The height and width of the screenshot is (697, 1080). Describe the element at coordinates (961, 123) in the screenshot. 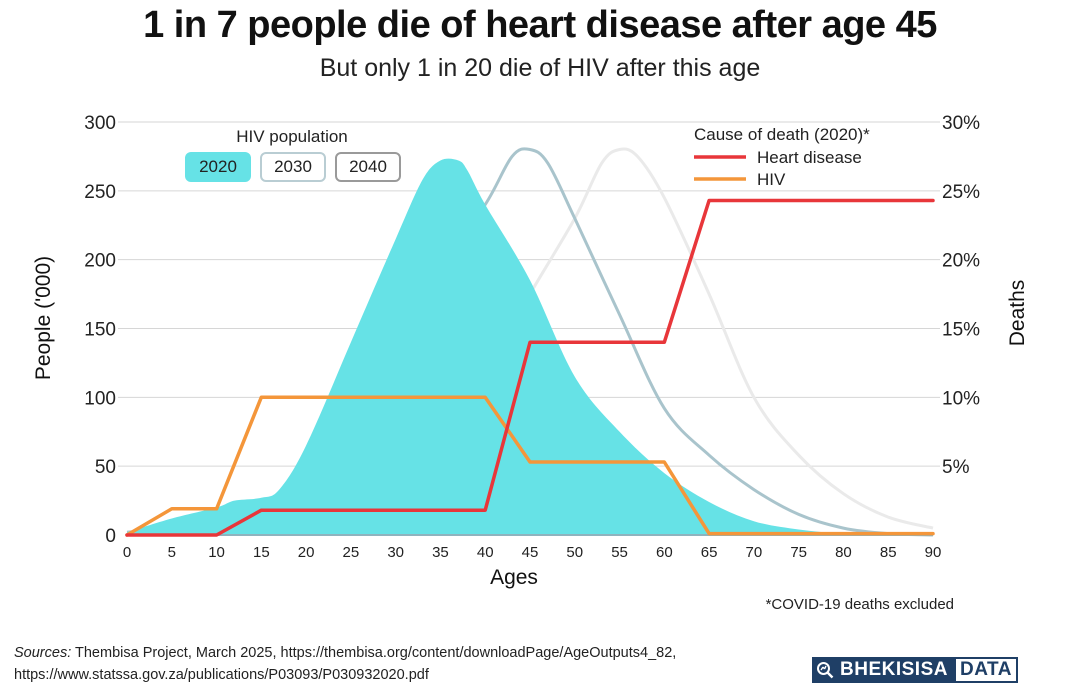

I see `y2-tick-30%: 30%` at that location.